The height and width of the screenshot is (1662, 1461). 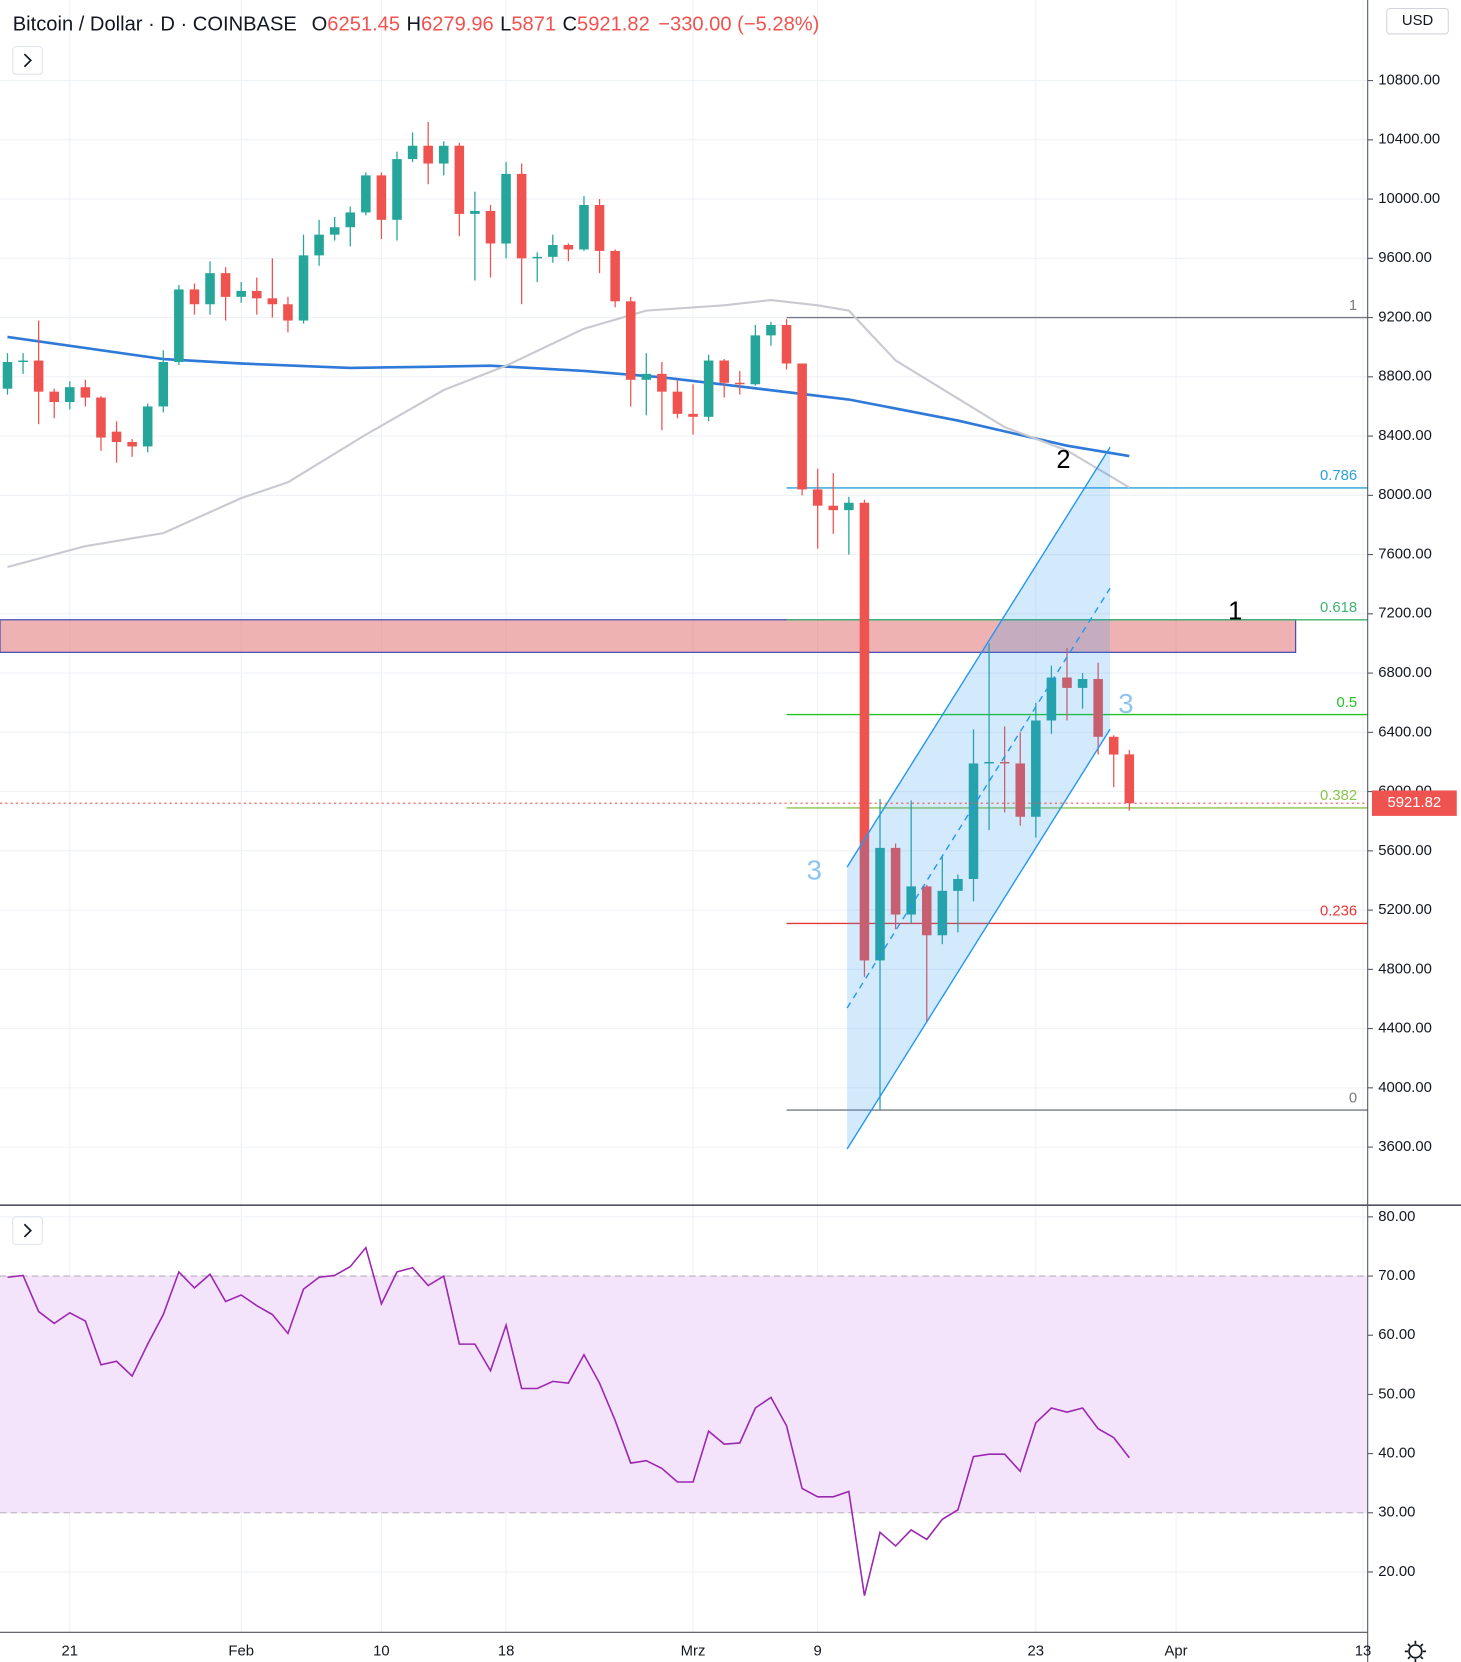 I want to click on fib-label: 1, so click(x=1353, y=306).